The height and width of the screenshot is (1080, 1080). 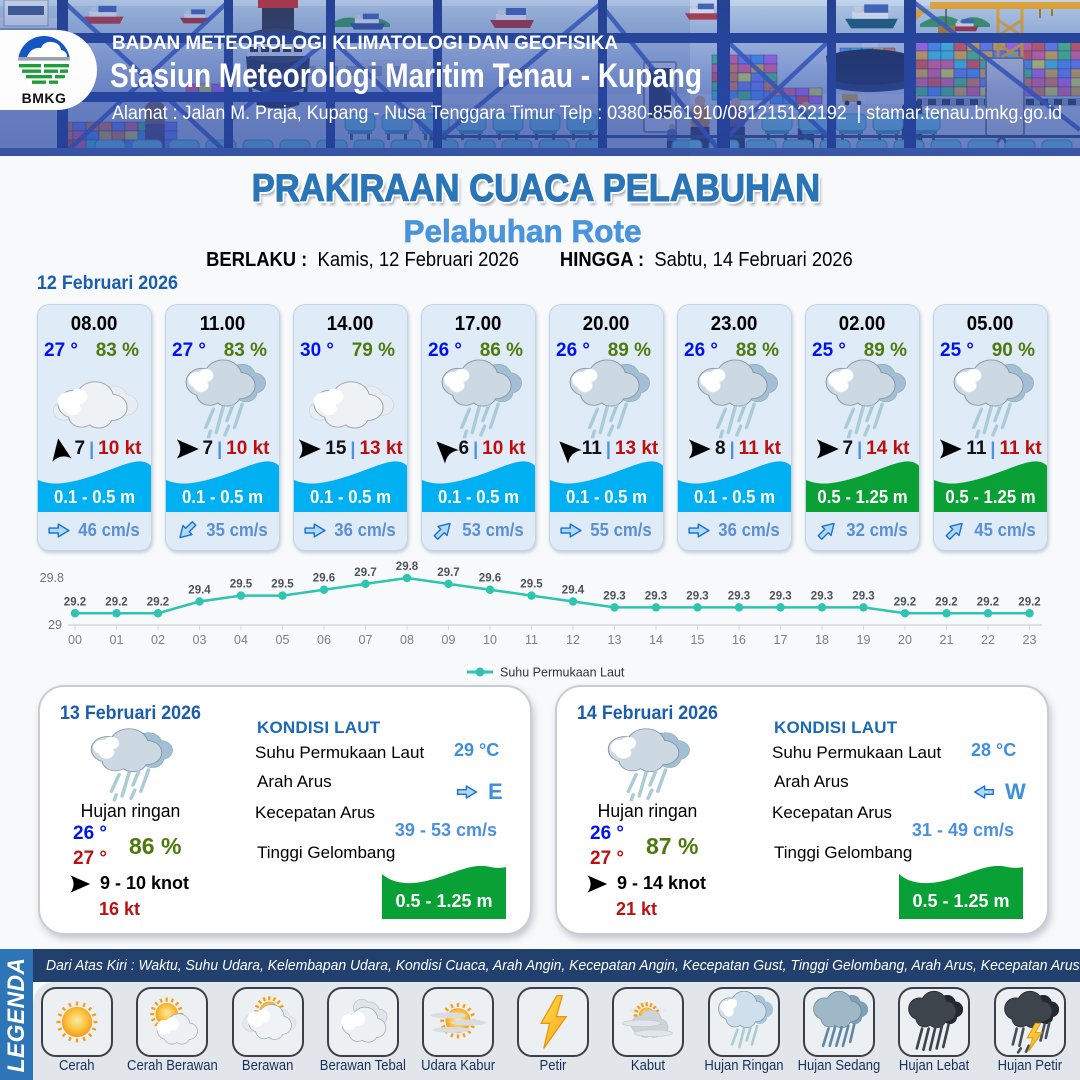 What do you see at coordinates (739, 640) in the screenshot?
I see `svg-text: 16` at bounding box center [739, 640].